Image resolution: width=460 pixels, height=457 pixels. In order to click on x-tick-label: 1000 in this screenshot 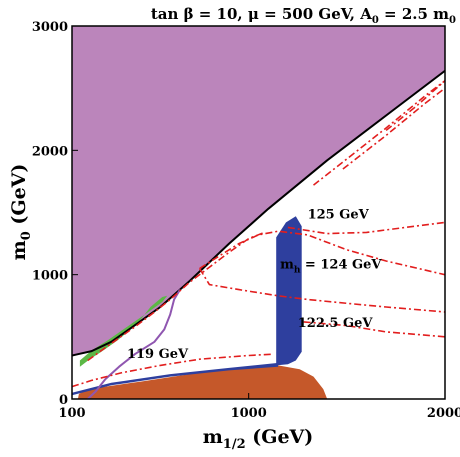, I will do `click(249, 413)`.